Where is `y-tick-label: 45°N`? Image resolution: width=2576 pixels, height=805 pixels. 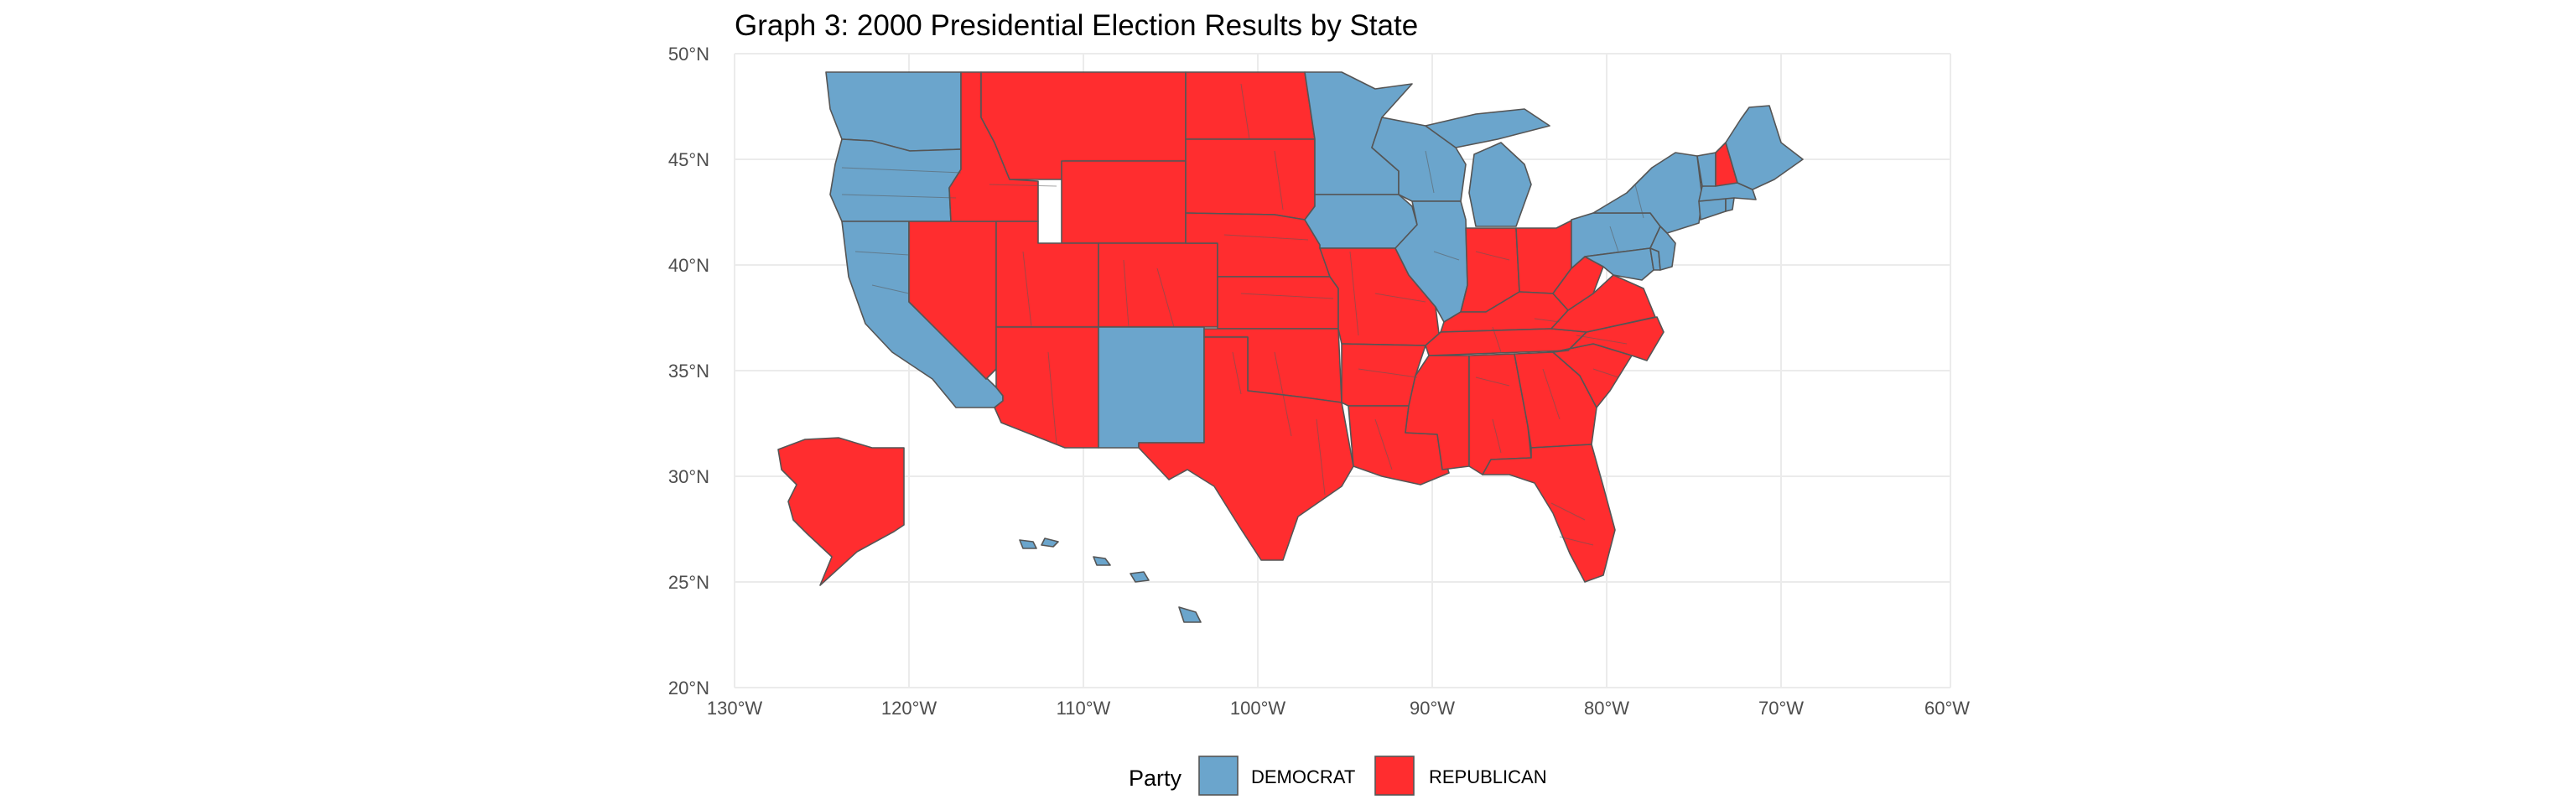 y-tick-label: 45°N is located at coordinates (688, 159).